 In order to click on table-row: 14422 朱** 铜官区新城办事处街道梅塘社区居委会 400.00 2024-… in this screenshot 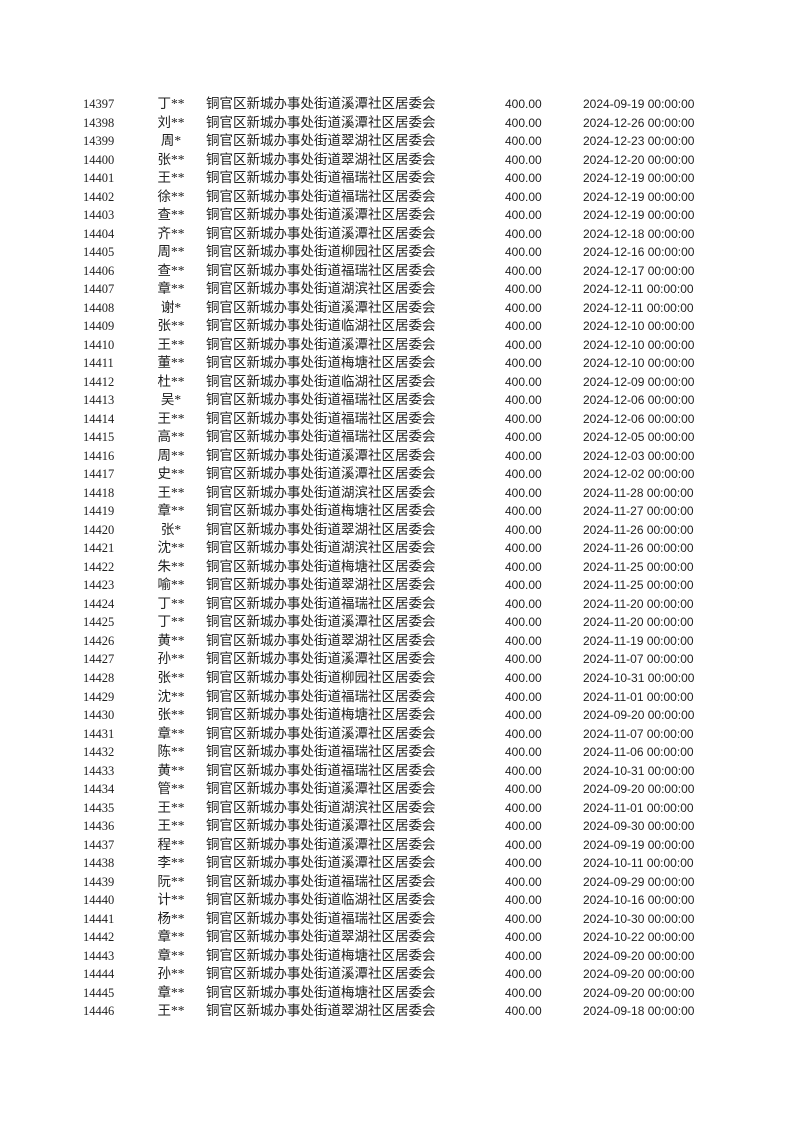, I will do `click(396, 567)`.